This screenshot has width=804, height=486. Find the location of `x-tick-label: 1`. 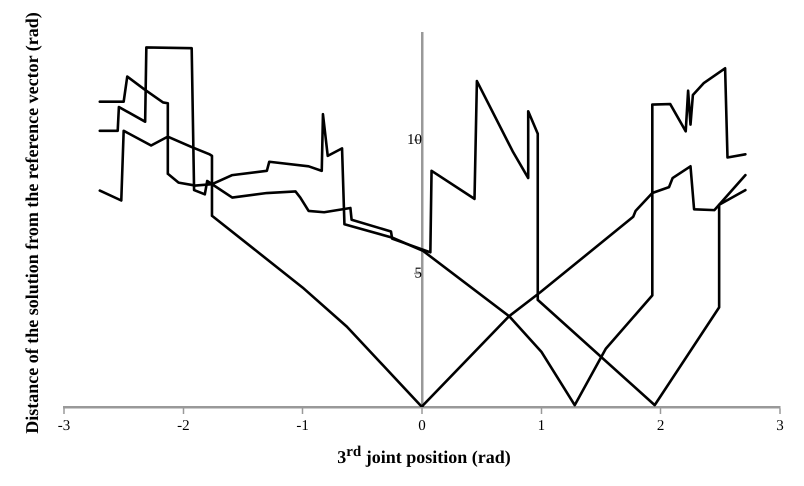

x-tick-label: 1 is located at coordinates (542, 426).